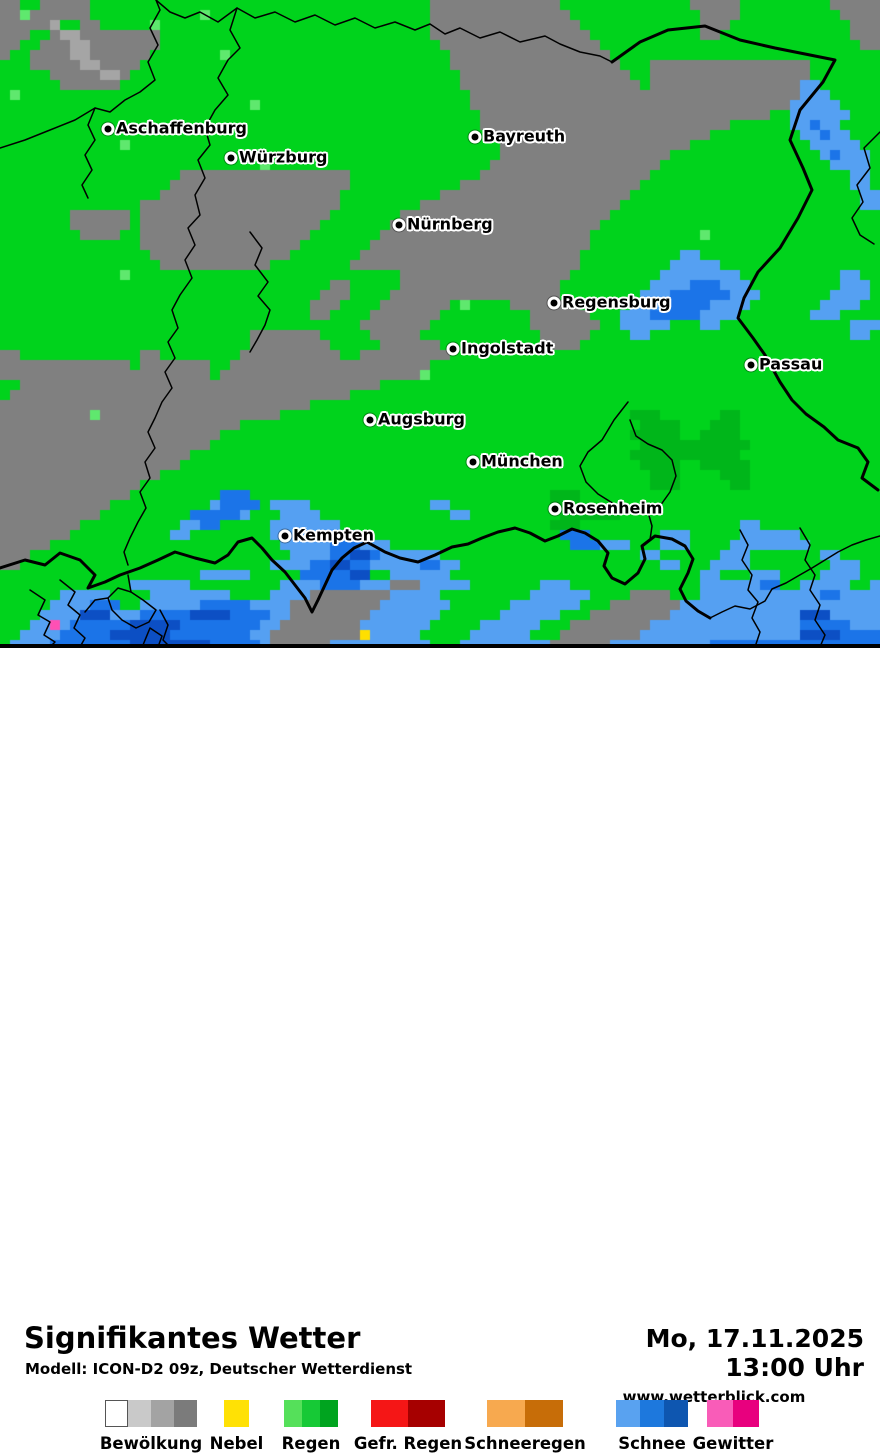  I want to click on city-label: Rosenheim, so click(613, 508).